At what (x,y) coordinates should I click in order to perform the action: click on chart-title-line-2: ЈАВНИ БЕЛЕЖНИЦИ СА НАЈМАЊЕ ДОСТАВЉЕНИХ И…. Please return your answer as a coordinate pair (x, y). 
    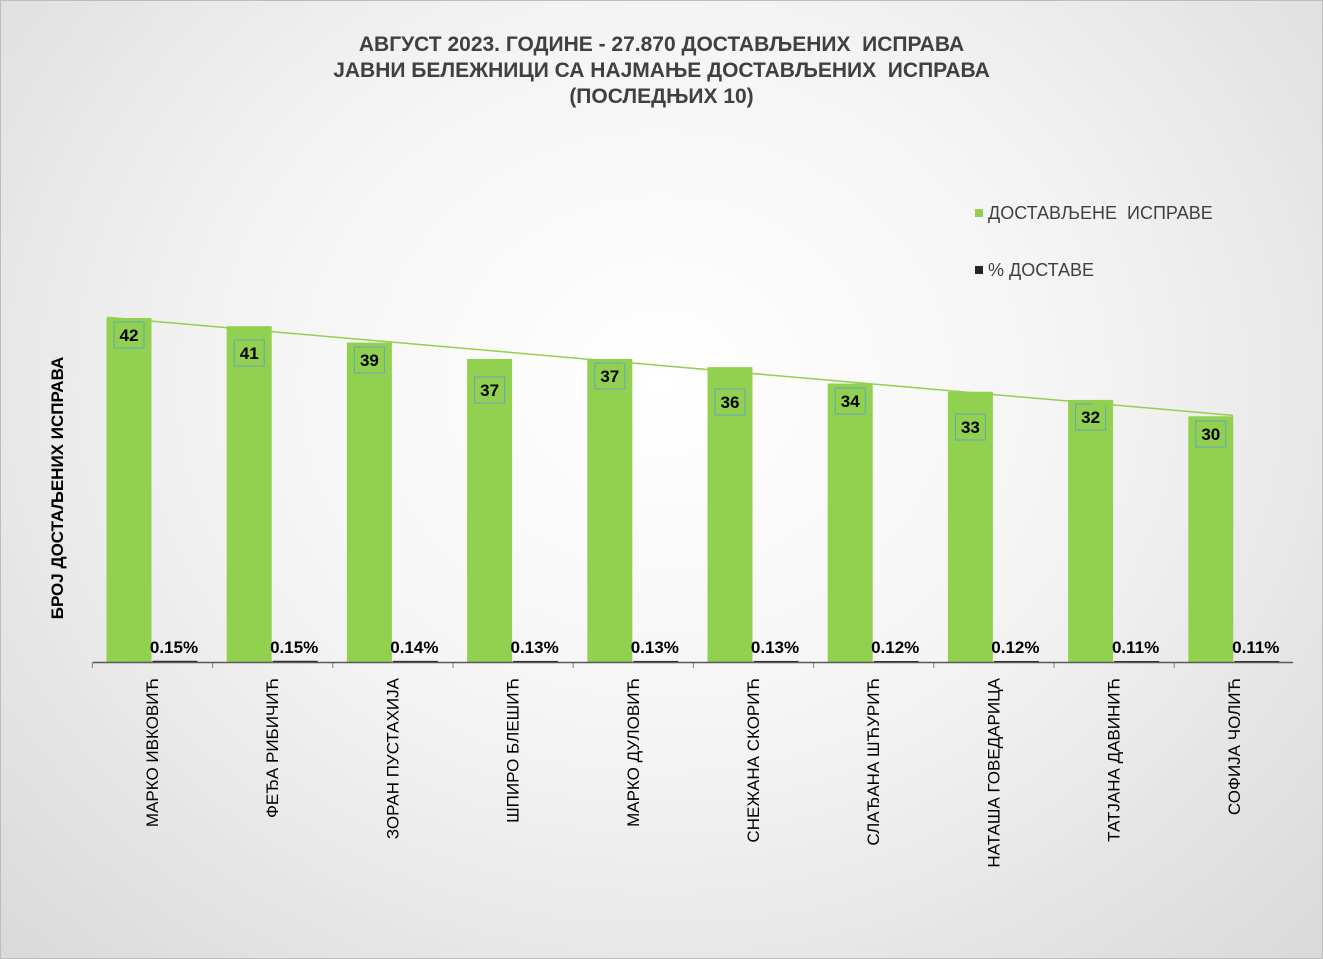
    Looking at the image, I should click on (661, 70).